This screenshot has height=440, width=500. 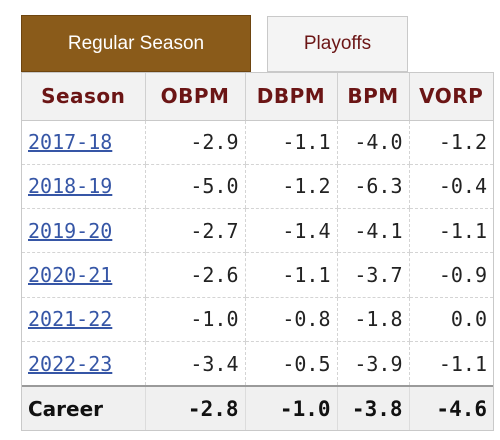 What do you see at coordinates (83, 407) in the screenshot?
I see `career-label: Career` at bounding box center [83, 407].